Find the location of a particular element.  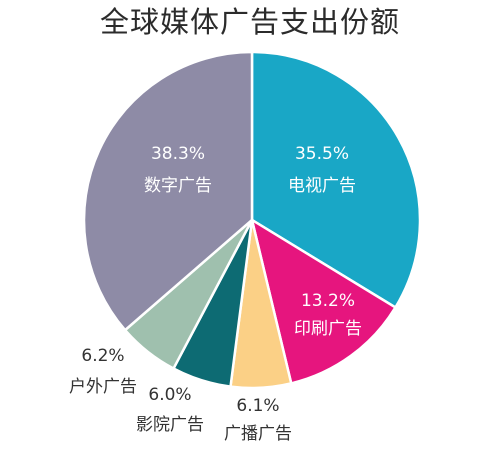

slice-category-label: 影院广告 is located at coordinates (170, 425).